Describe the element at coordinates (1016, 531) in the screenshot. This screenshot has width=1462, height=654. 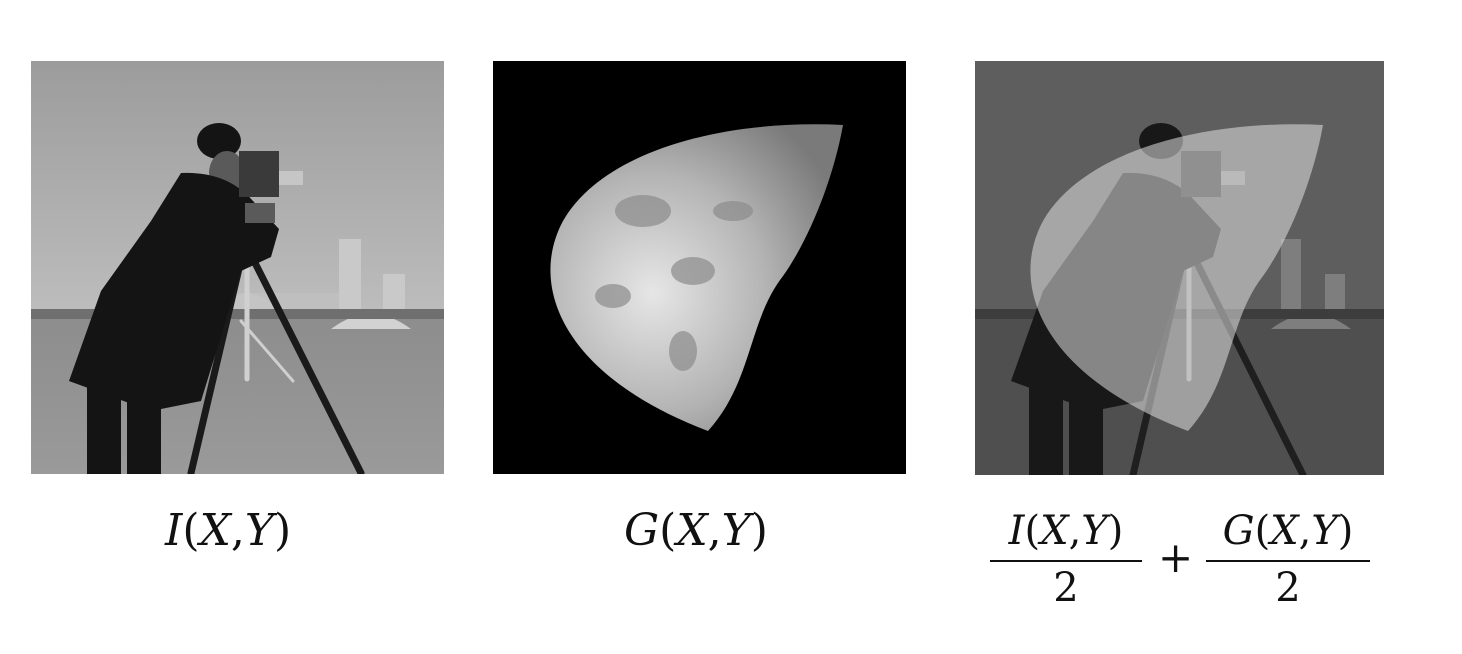
I see `numerator-function-name: I` at that location.